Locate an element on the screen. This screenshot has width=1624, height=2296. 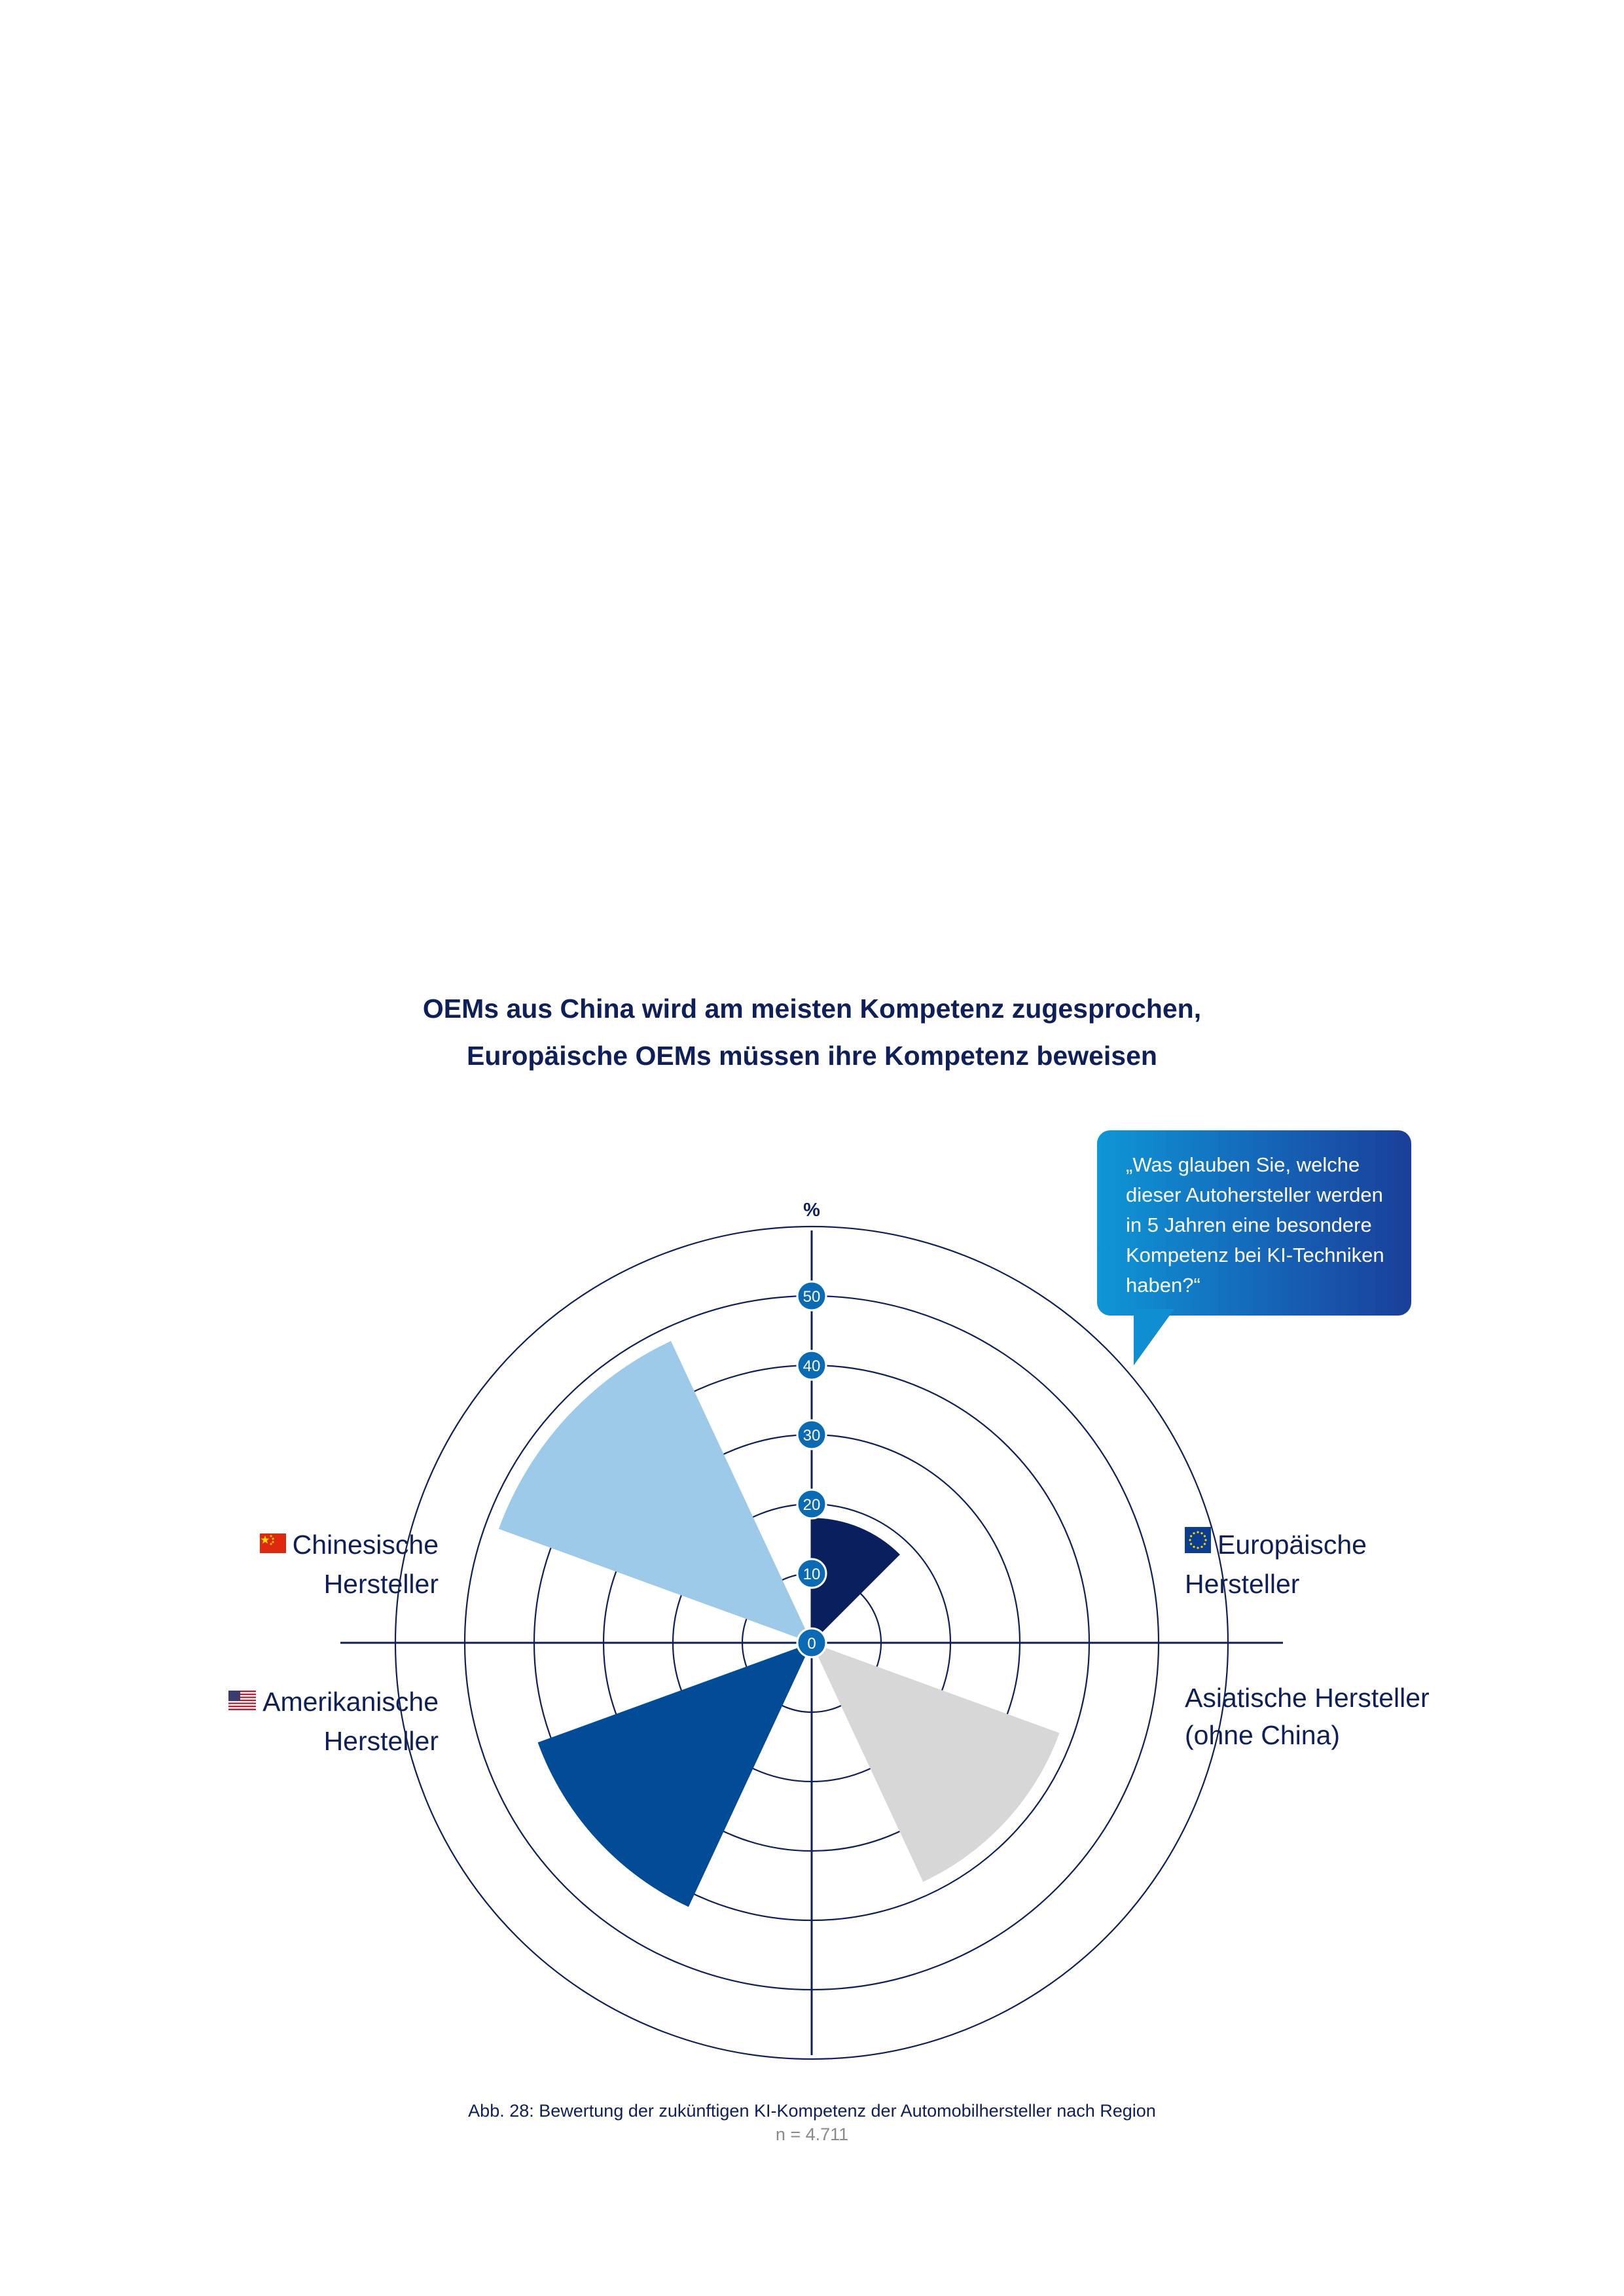
label-chinese-line2: Hersteller is located at coordinates (381, 1583).